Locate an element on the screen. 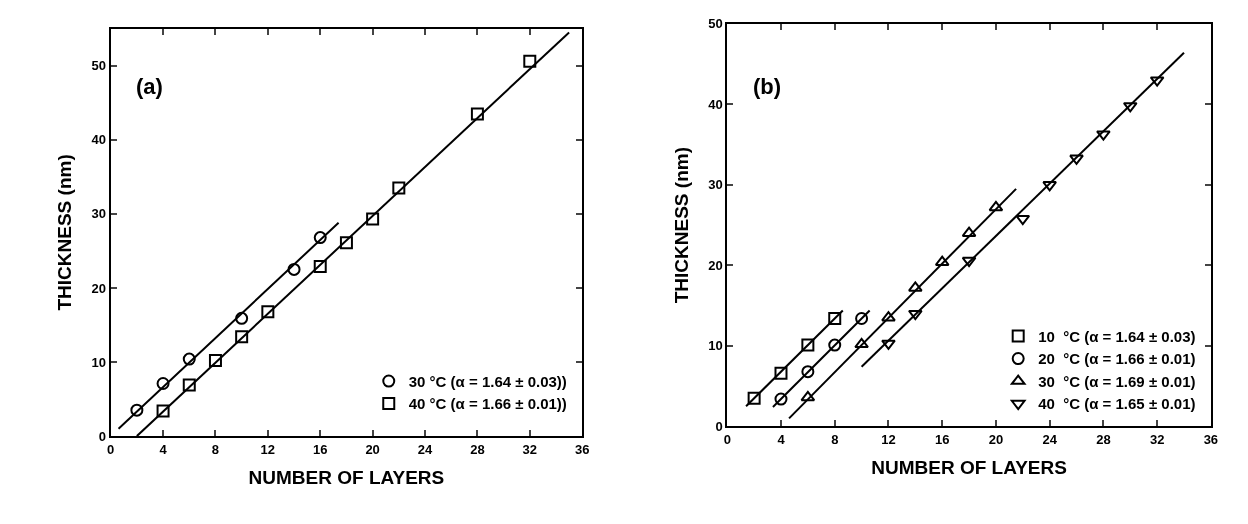 This screenshot has height=524, width=1248. legend-label: 40 °C (α = 1.65 ± 0.01) is located at coordinates (1117, 404).